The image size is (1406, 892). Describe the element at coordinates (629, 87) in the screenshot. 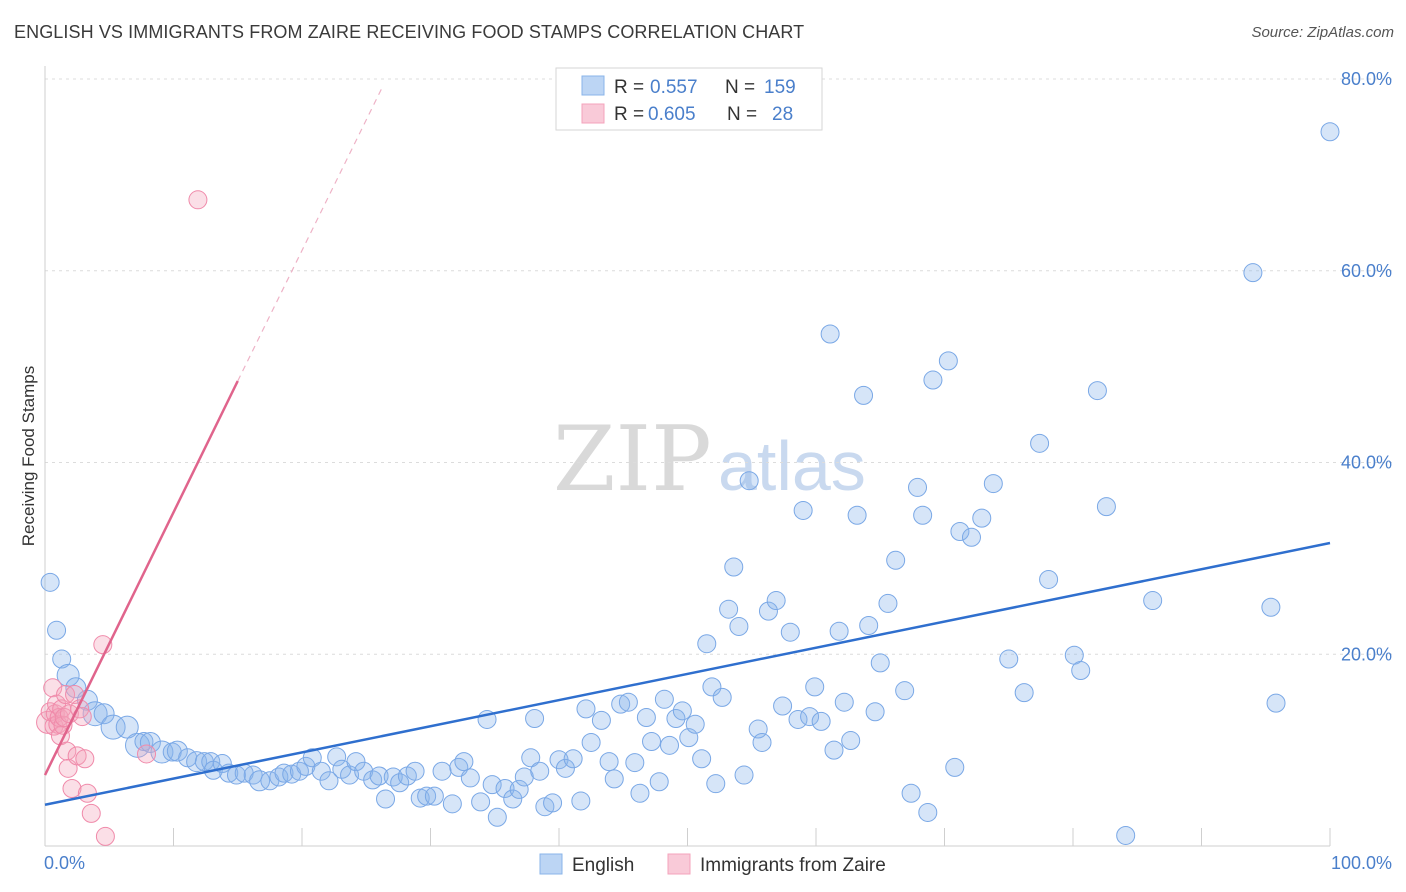

I see `stats-english-r-label: R =` at that location.